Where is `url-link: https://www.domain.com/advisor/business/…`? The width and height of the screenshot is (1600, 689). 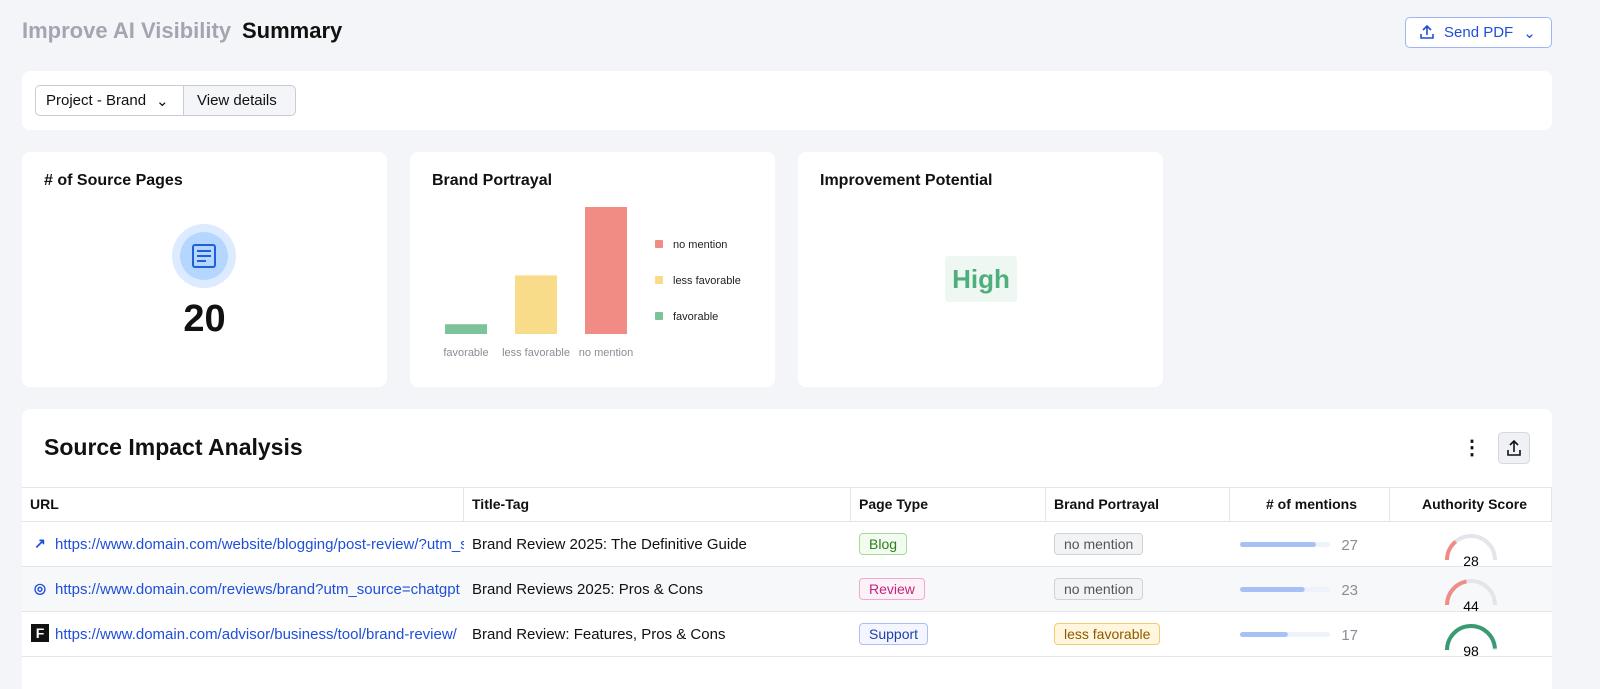 url-link: https://www.domain.com/advisor/business/… is located at coordinates (256, 634).